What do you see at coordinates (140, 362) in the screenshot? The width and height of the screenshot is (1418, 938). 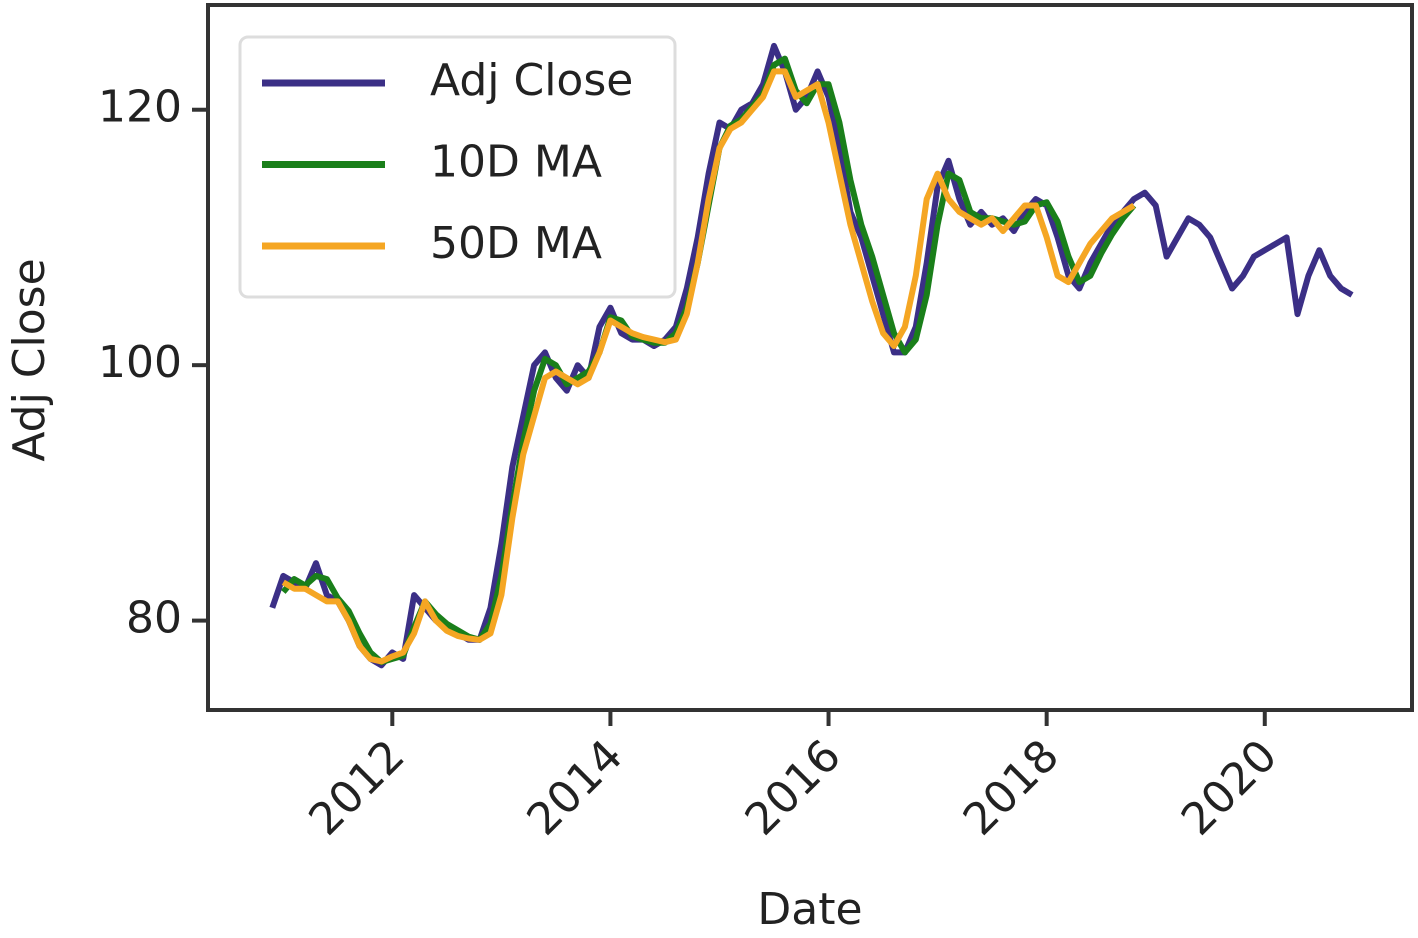 I see `y-tick-label: 100` at bounding box center [140, 362].